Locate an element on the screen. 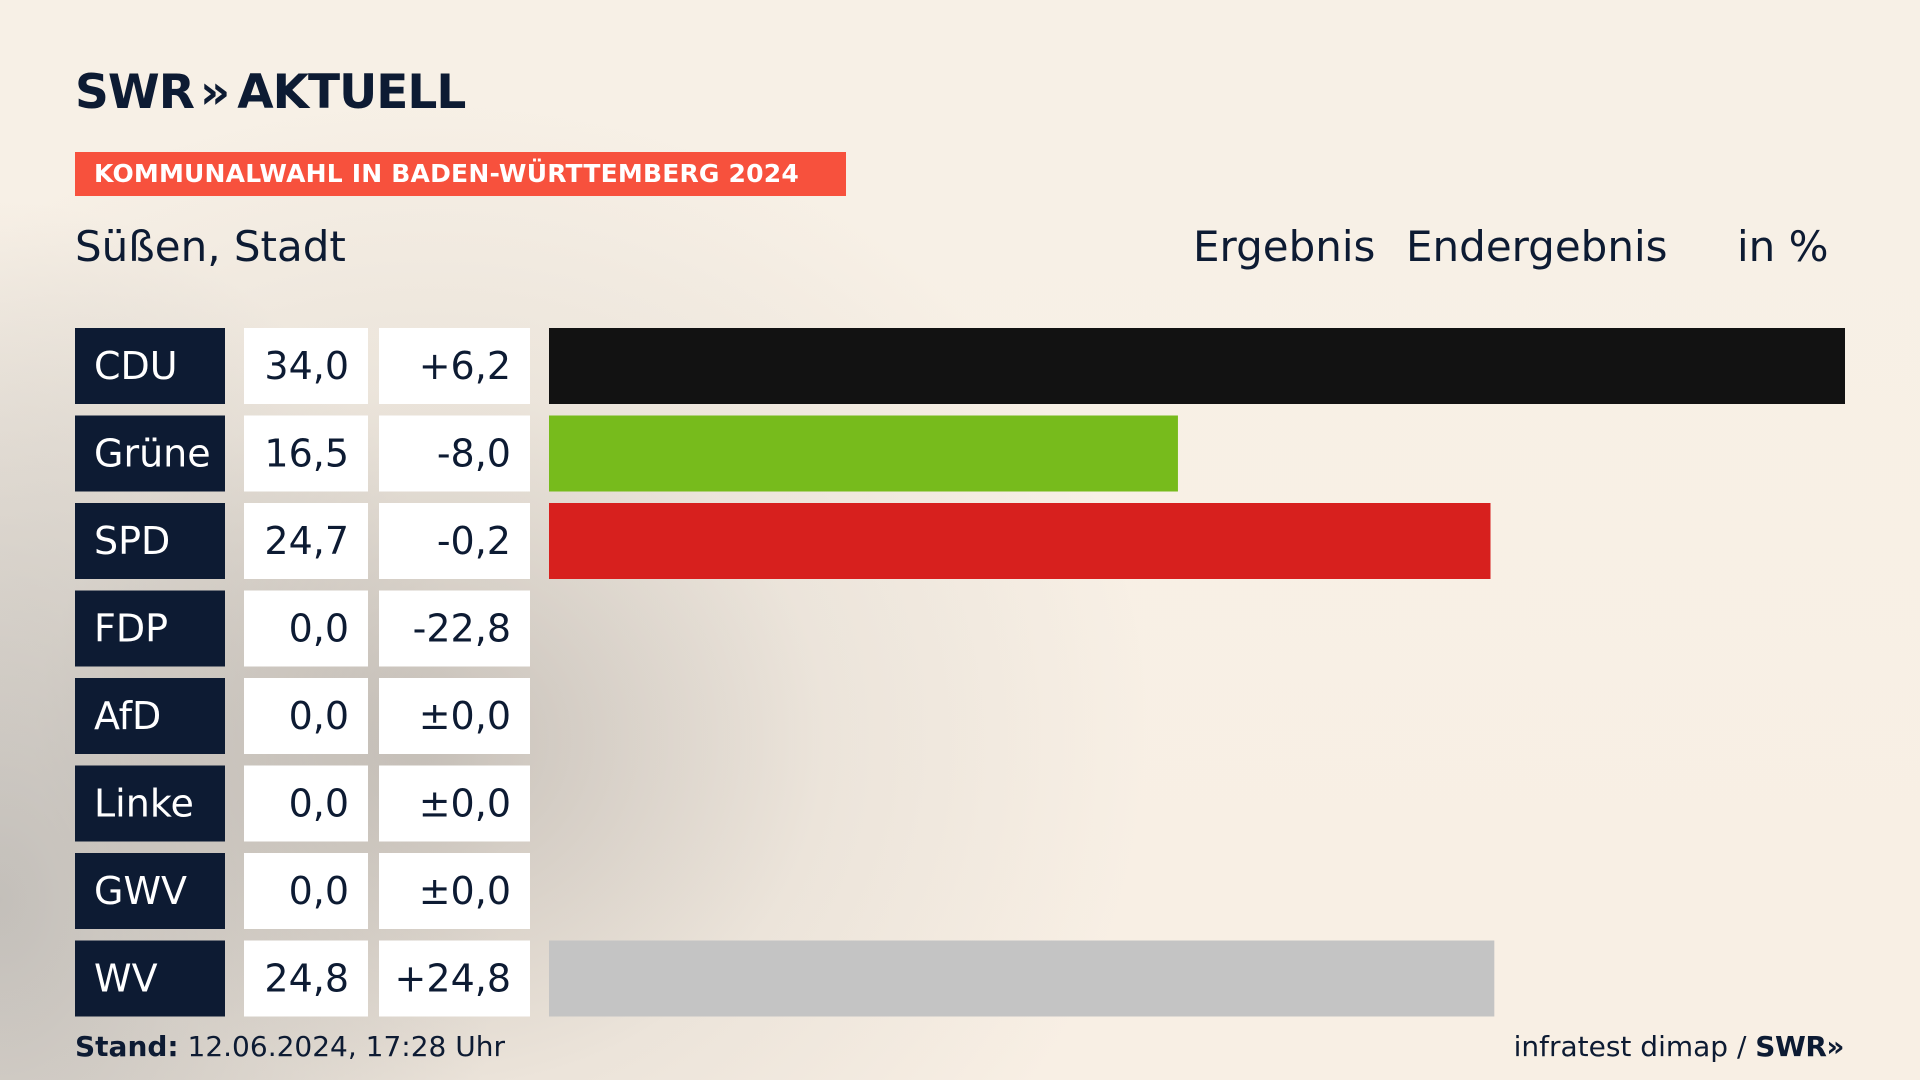 The width and height of the screenshot is (1920, 1080). result-label: Ergebnis is located at coordinates (1284, 246).